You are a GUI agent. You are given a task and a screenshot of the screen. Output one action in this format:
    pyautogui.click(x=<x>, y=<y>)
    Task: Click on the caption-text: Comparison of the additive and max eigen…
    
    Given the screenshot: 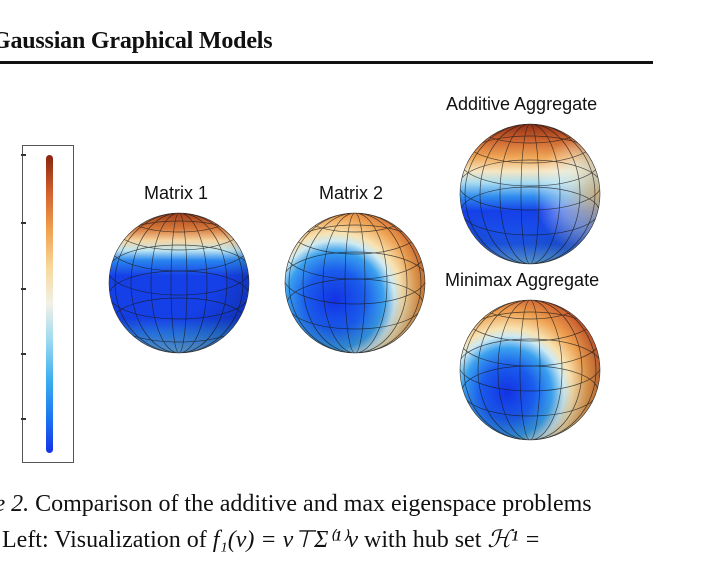 What is the action you would take?
    pyautogui.click(x=310, y=504)
    